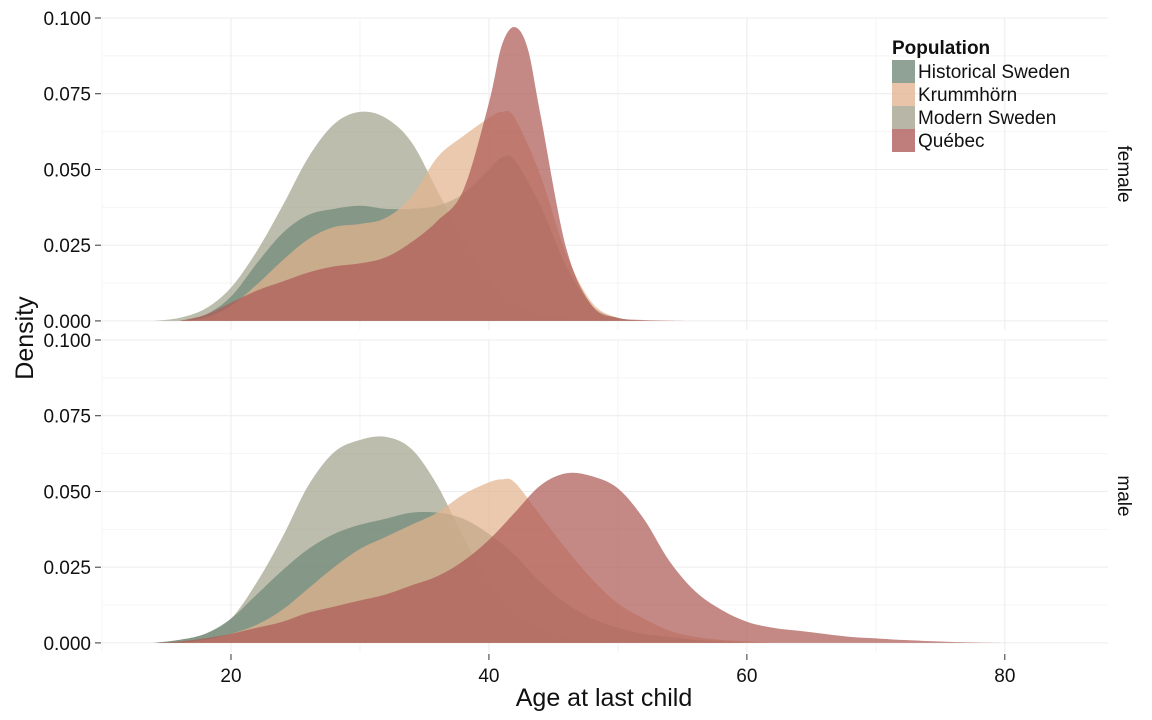 This screenshot has height=720, width=1152. I want to click on legend-label-krummhorn: Krummhörn, so click(967, 95).